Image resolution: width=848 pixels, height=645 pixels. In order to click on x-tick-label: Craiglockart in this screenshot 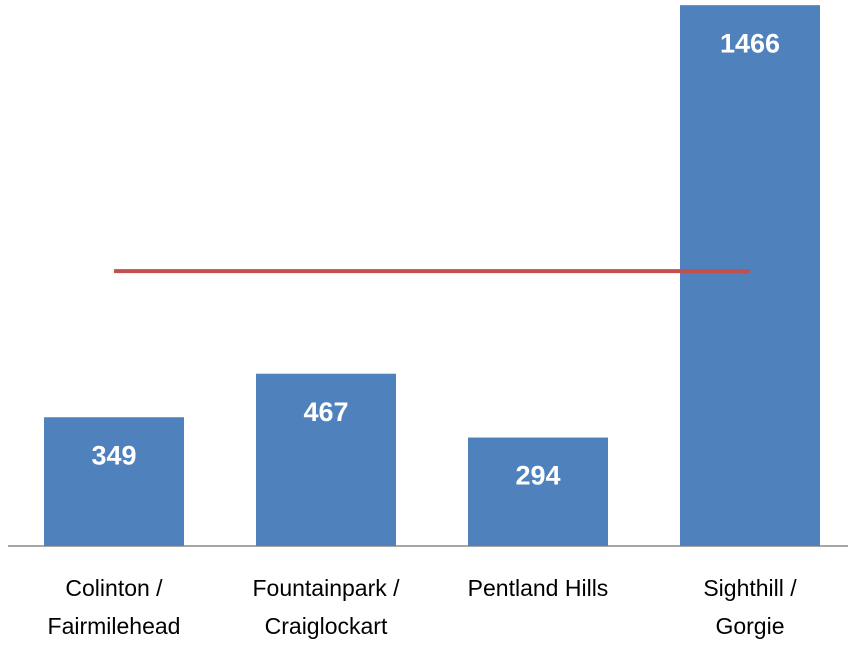, I will do `click(326, 626)`.